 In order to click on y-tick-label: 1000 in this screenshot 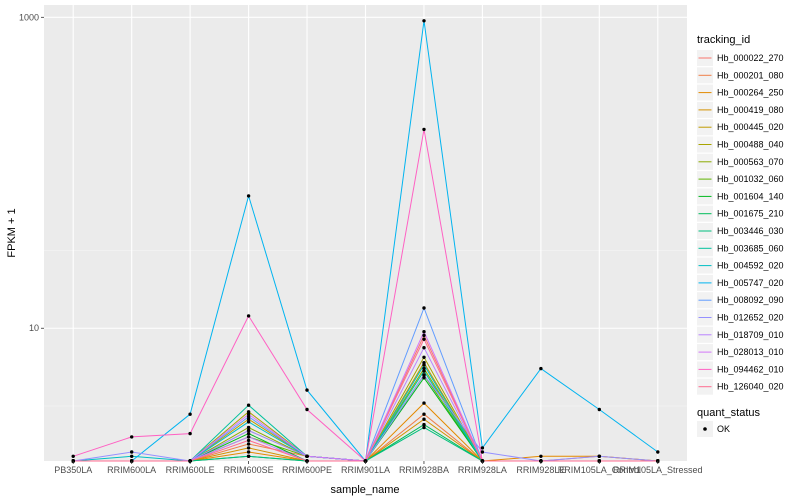, I will do `click(29, 17)`.